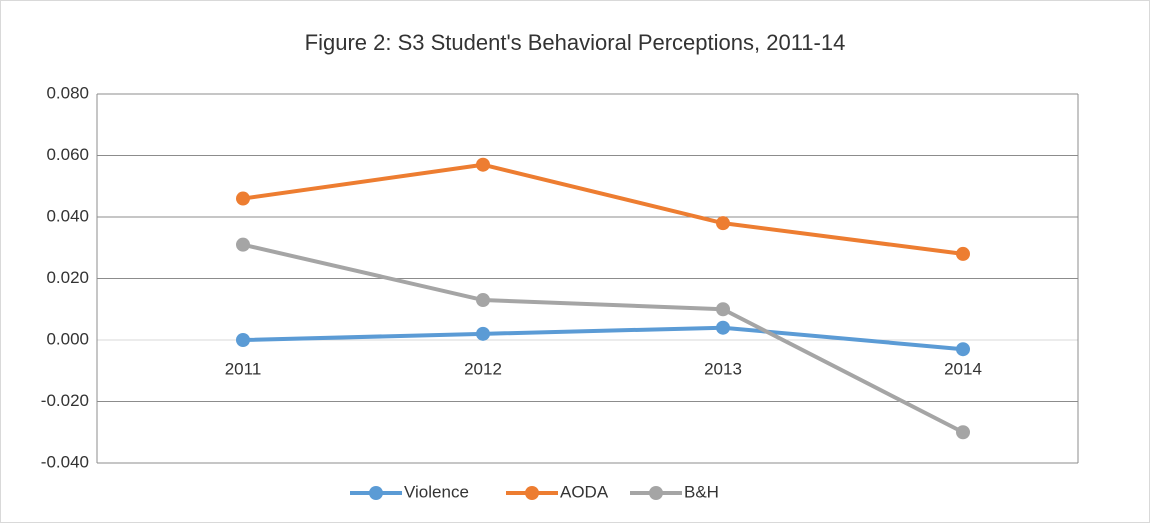  I want to click on legend-label: Violence, so click(436, 491).